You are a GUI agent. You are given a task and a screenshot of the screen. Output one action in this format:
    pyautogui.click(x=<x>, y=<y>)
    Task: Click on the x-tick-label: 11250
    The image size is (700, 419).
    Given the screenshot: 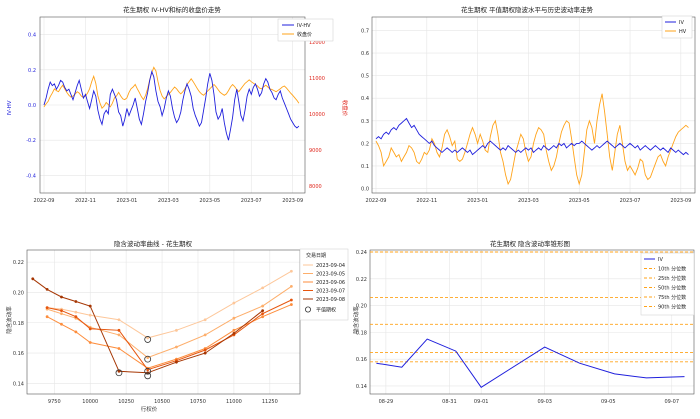 What is the action you would take?
    pyautogui.click(x=270, y=402)
    